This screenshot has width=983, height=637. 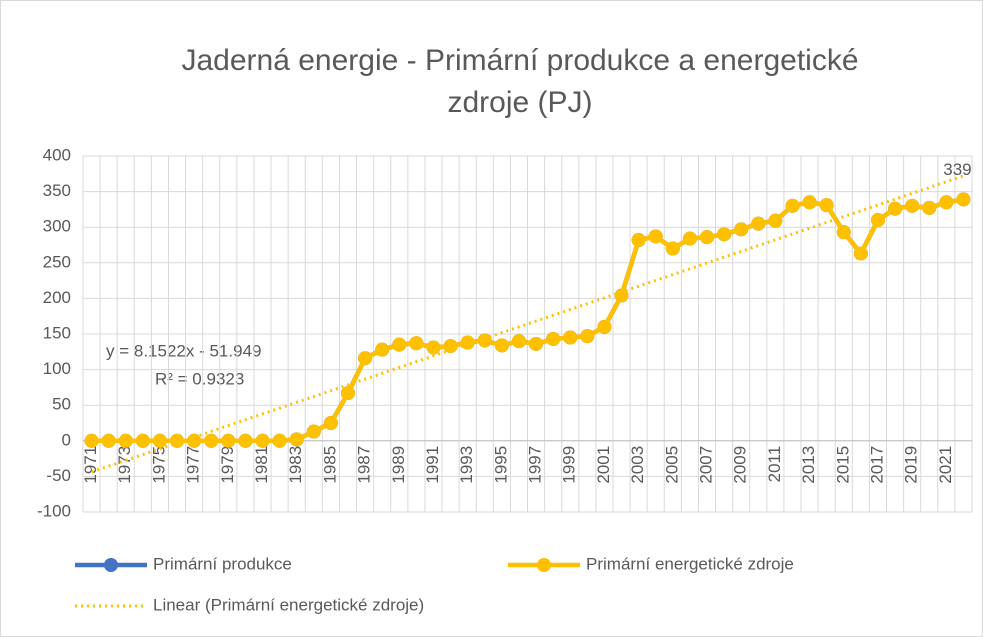 I want to click on x-tick-label: 2011, so click(x=774, y=464).